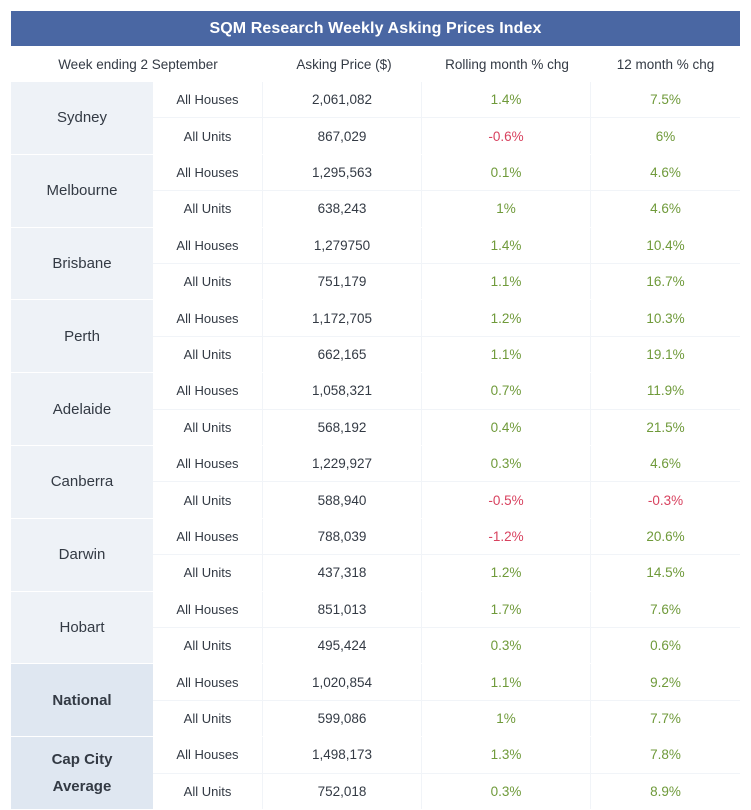 This screenshot has height=810, width=751. I want to click on twelve-month-change: 11.9%, so click(665, 391).